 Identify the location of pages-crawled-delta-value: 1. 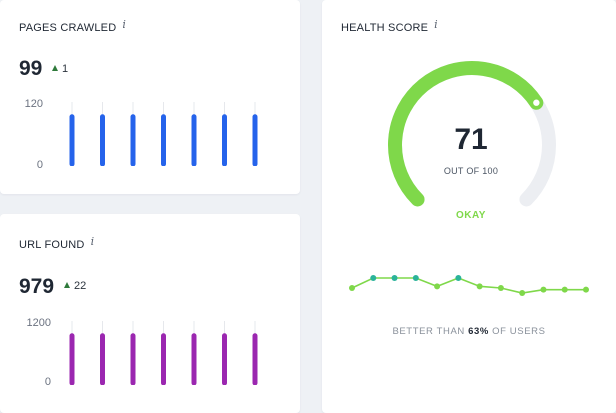
(65, 69).